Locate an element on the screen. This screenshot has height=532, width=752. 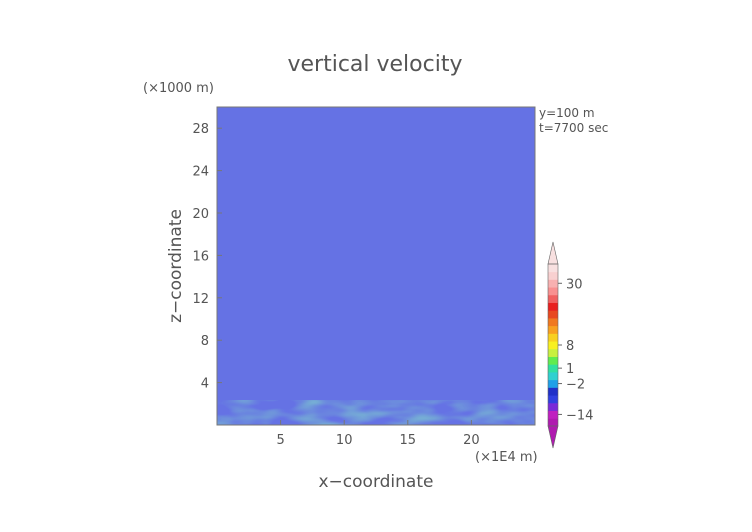
y-tick-label: 24 is located at coordinates (200, 172).